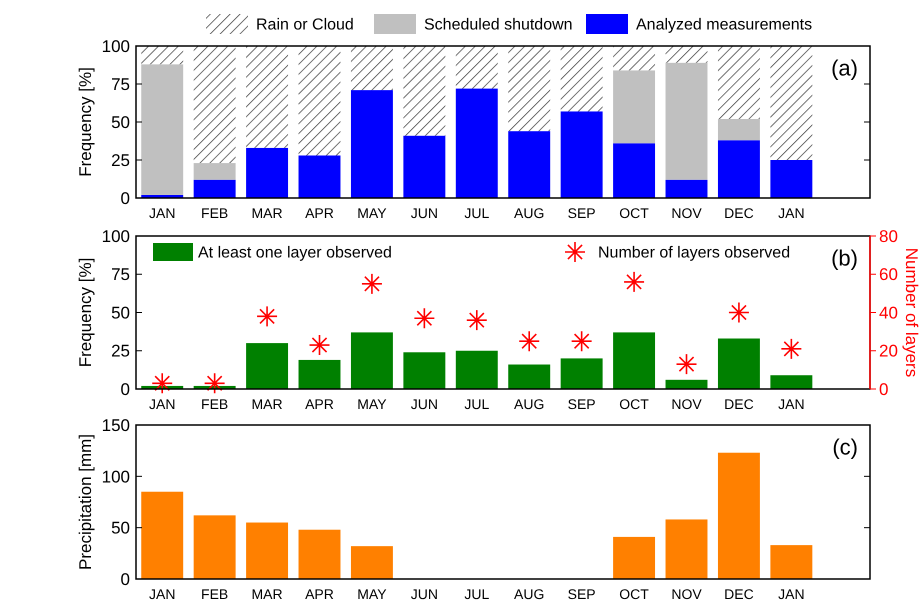  Describe the element at coordinates (724, 25) in the screenshot. I see `legend-label: Analyzed measurements` at that location.